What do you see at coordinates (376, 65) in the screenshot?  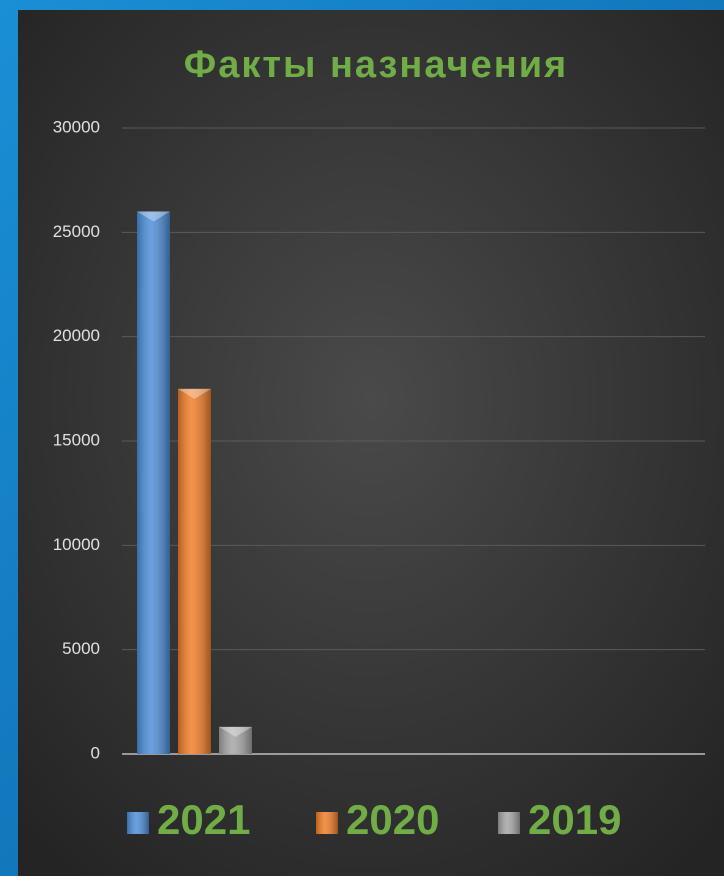 I see `chart-title: Факты назначения` at bounding box center [376, 65].